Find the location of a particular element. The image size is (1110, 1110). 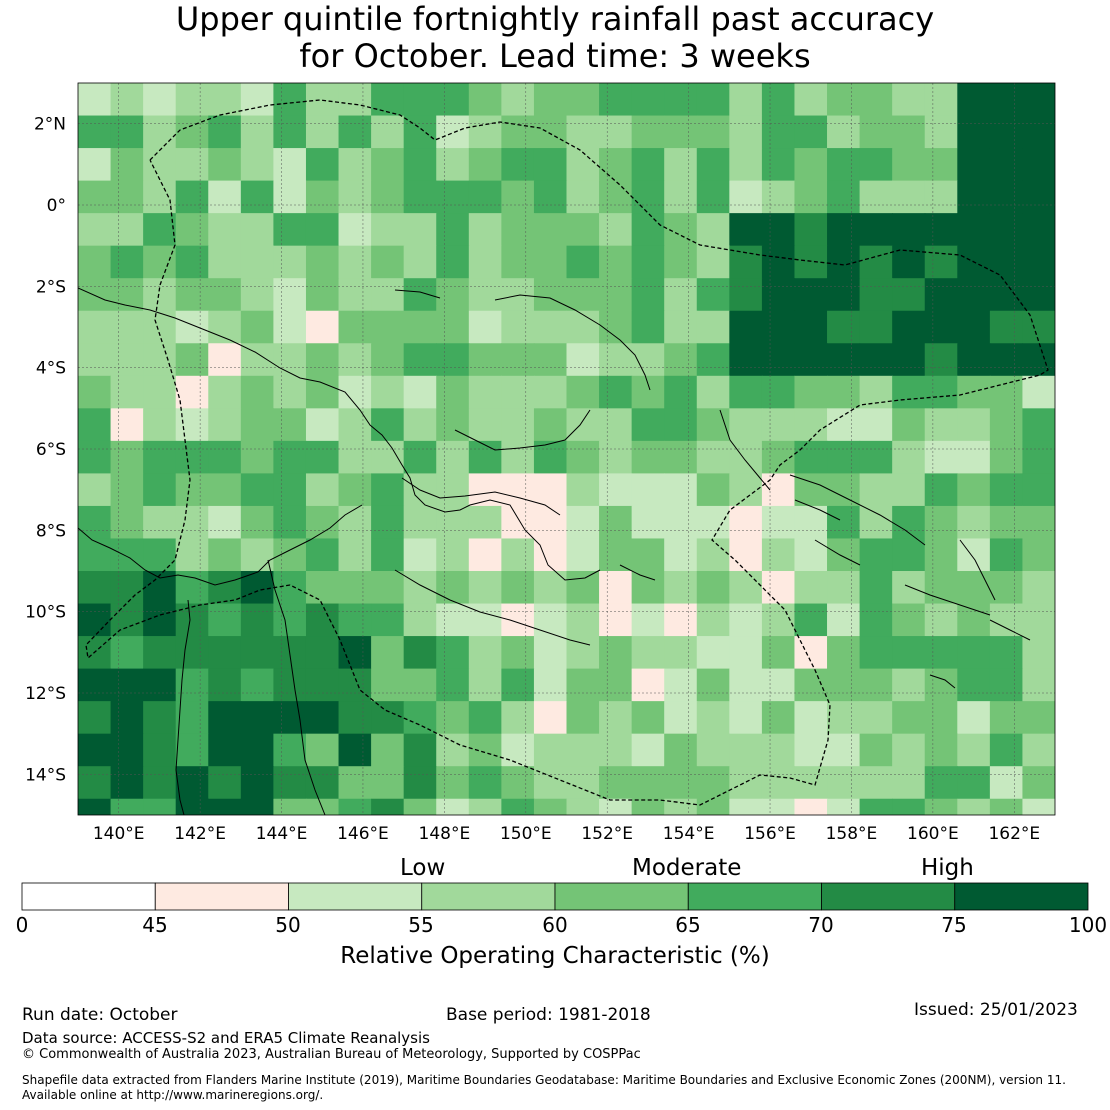

category-label-high: High is located at coordinates (947, 868).